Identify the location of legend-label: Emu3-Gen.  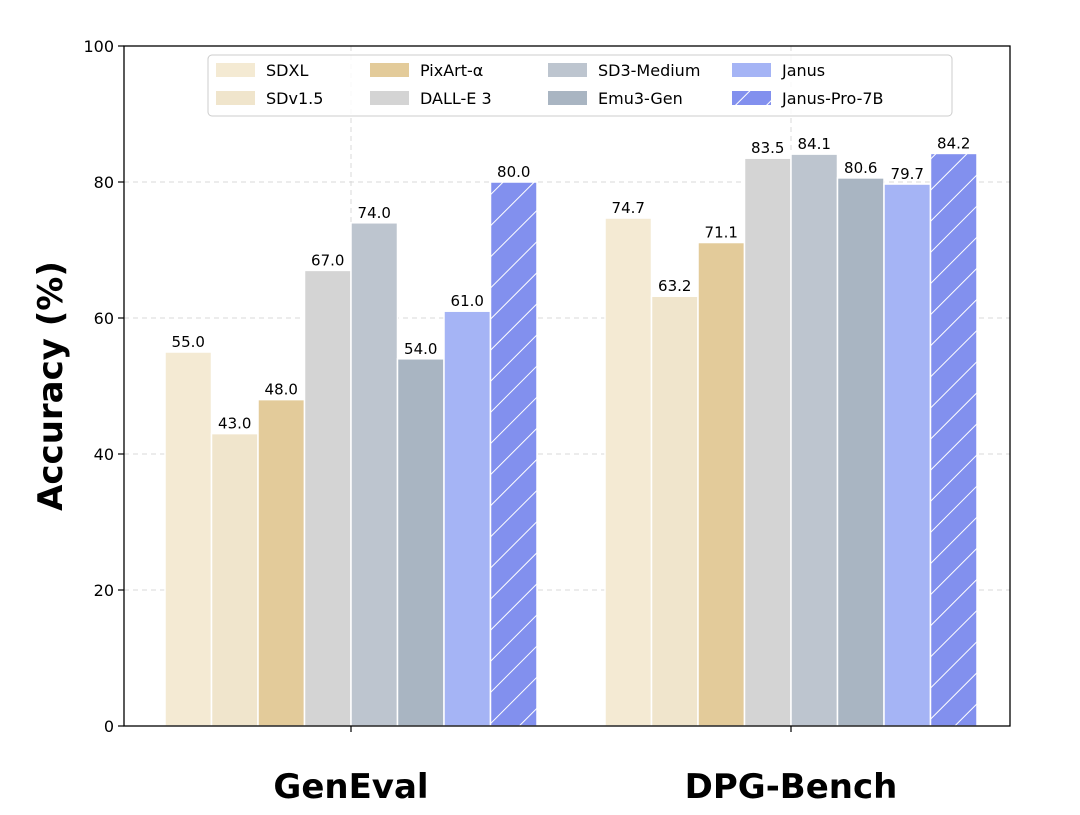
(640, 98).